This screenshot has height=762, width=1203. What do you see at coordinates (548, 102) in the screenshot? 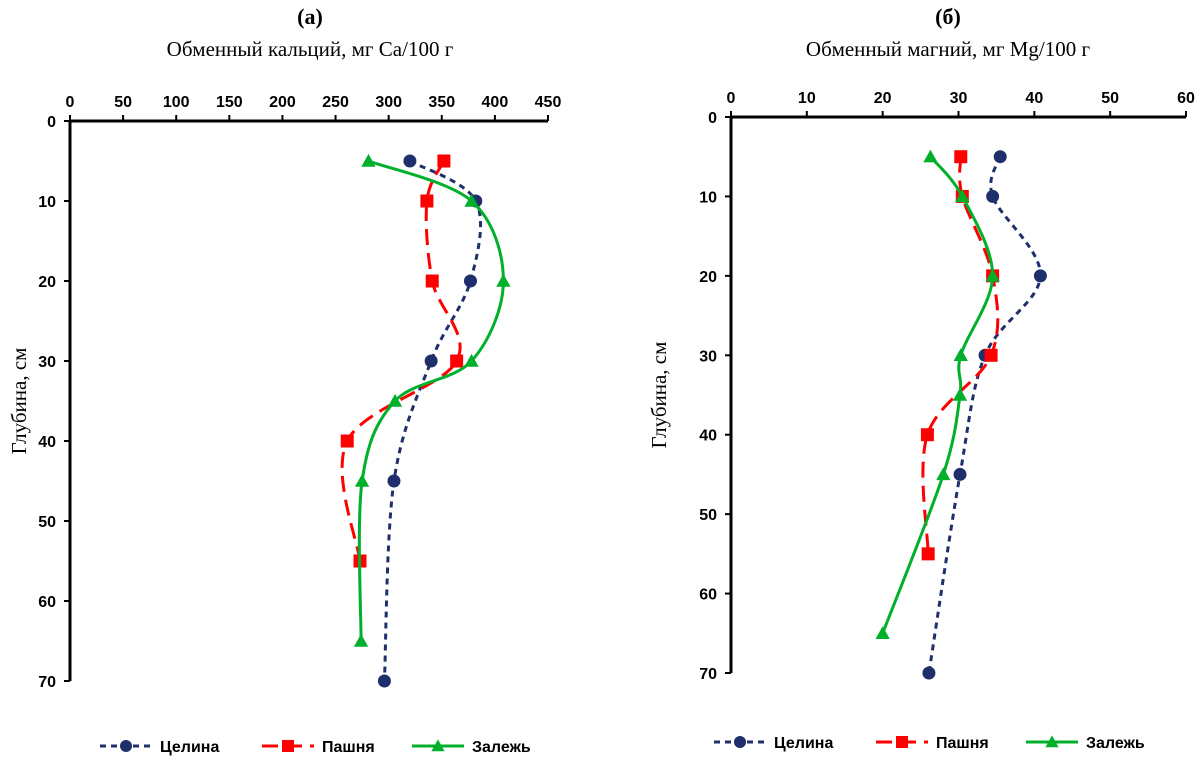
I see `x-tick-label: 450` at bounding box center [548, 102].